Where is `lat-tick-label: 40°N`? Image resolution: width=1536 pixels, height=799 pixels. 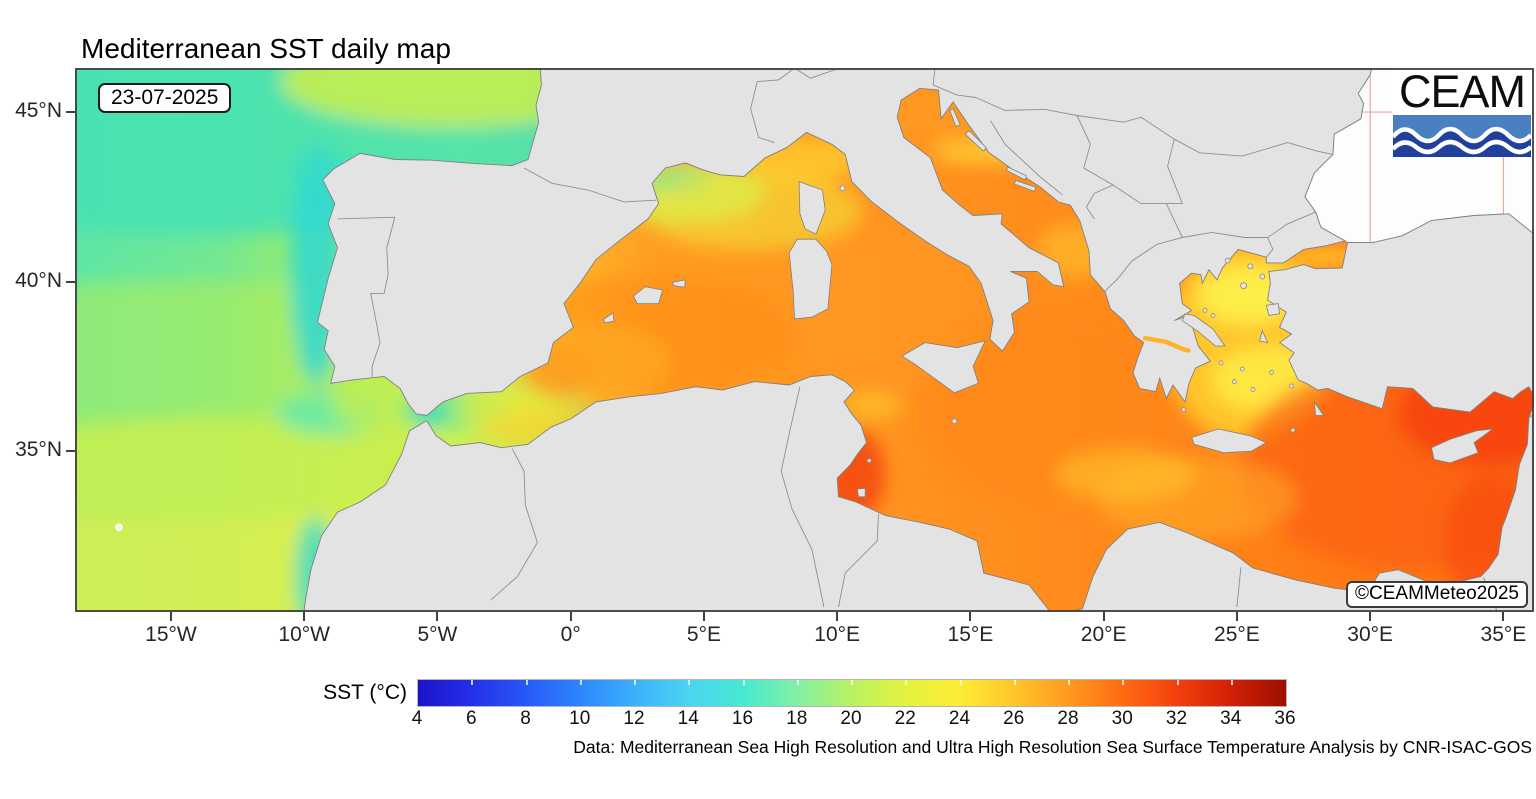
lat-tick-label: 40°N is located at coordinates (38, 280).